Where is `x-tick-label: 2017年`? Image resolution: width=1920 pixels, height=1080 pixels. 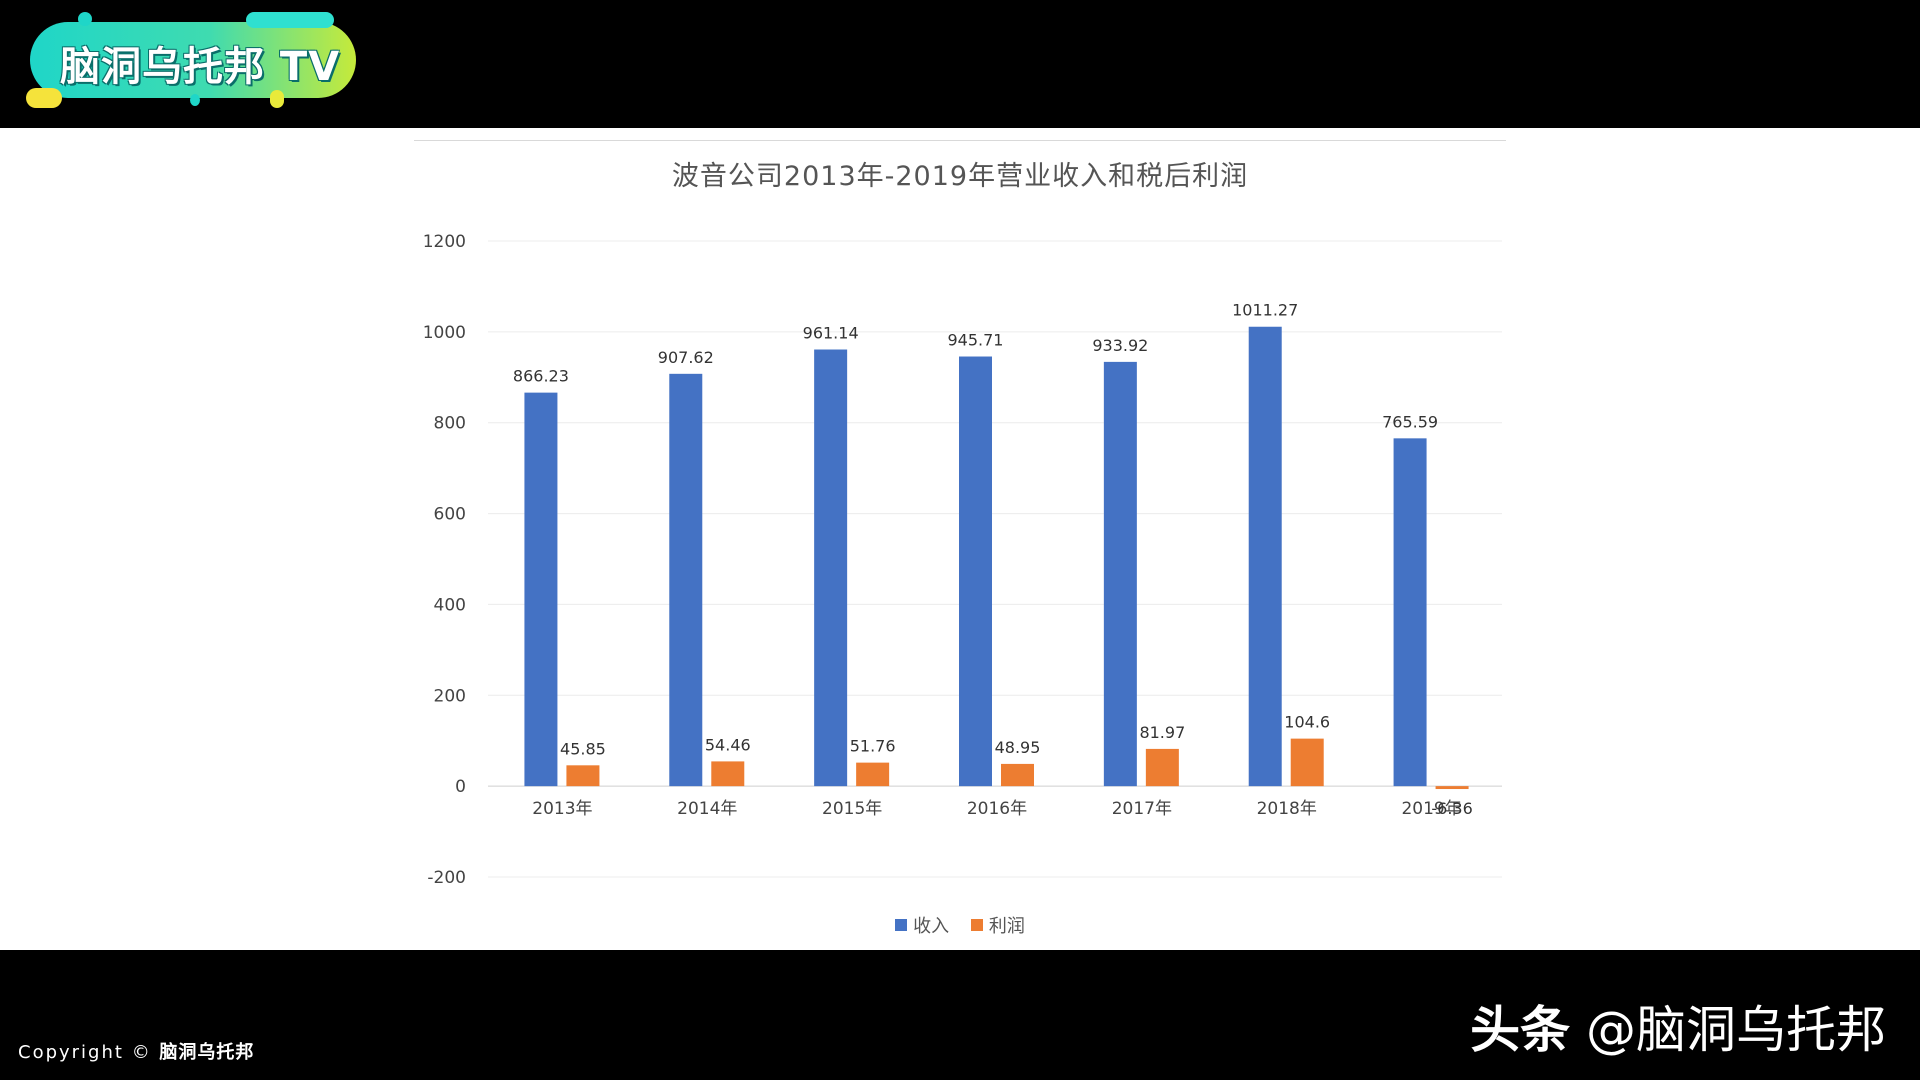
x-tick-label: 2017年 is located at coordinates (1142, 809).